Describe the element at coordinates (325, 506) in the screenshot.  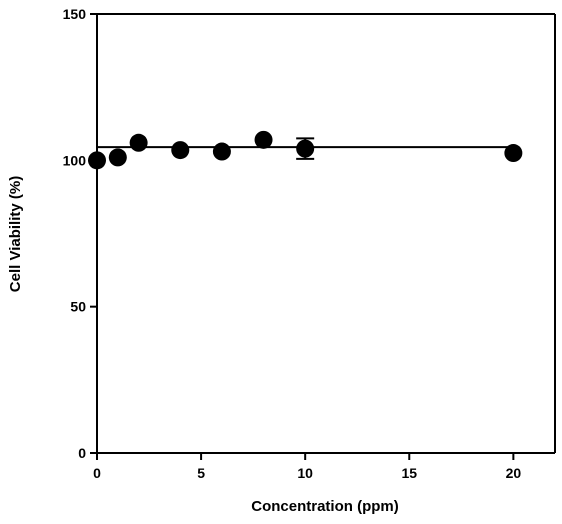
I see `x-axis-title: Concentration (ppm)` at that location.